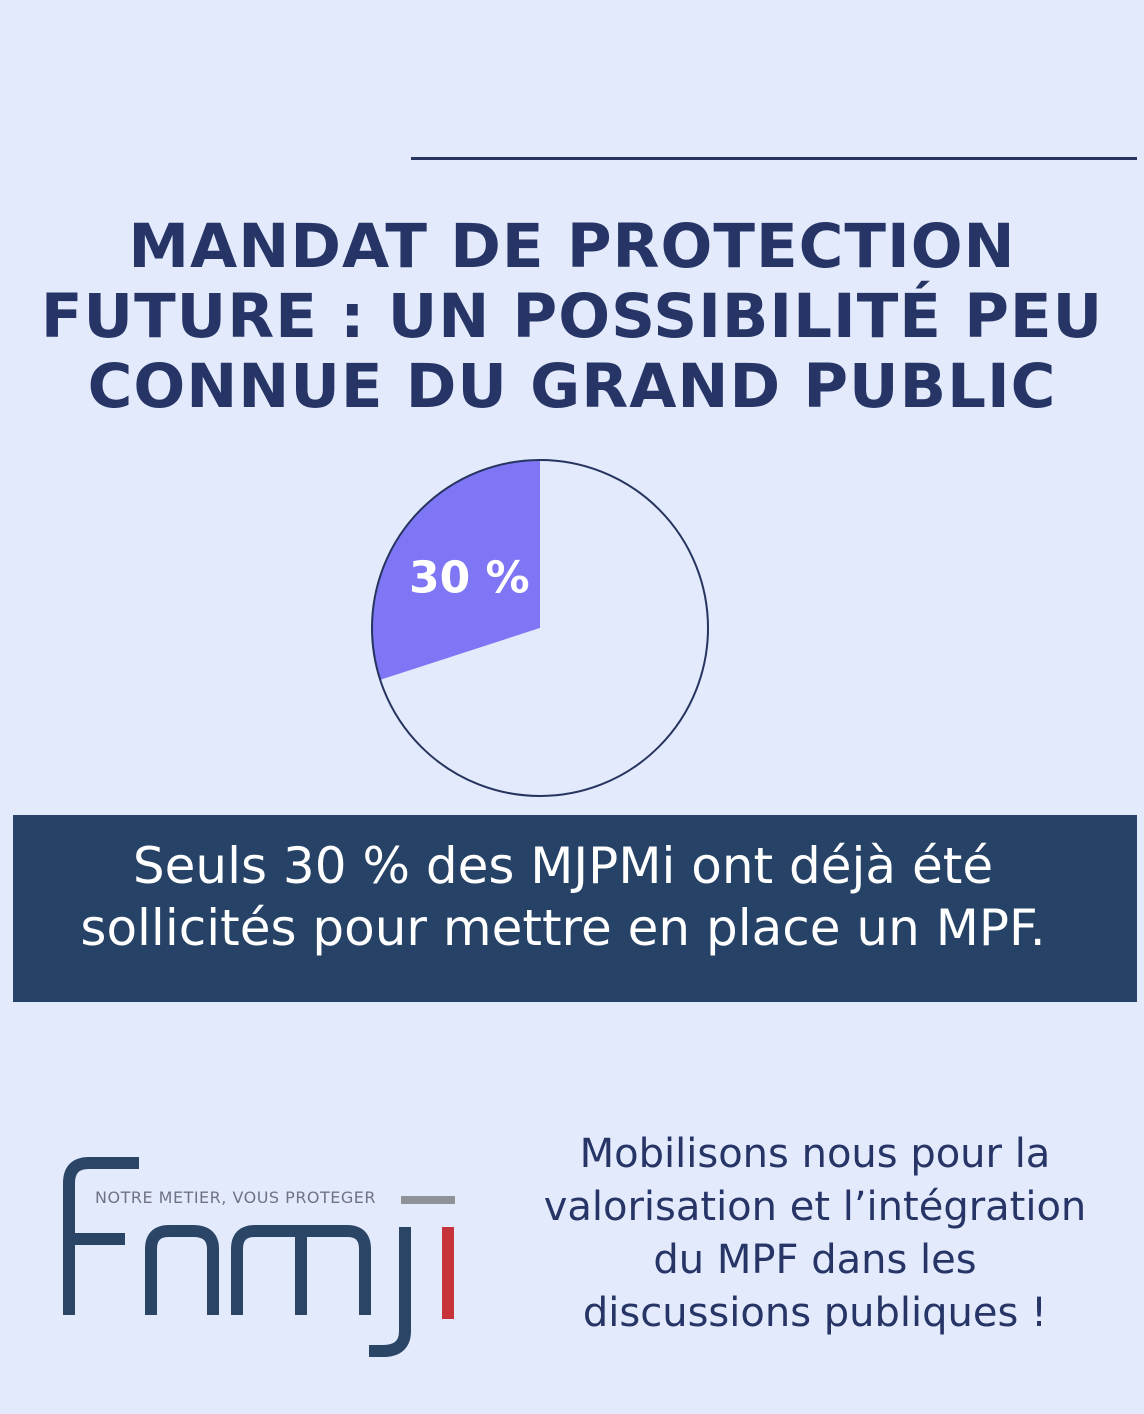 This screenshot has height=1414, width=1144. I want to click on cta-line: Mobilisons nous pour la, so click(815, 1154).